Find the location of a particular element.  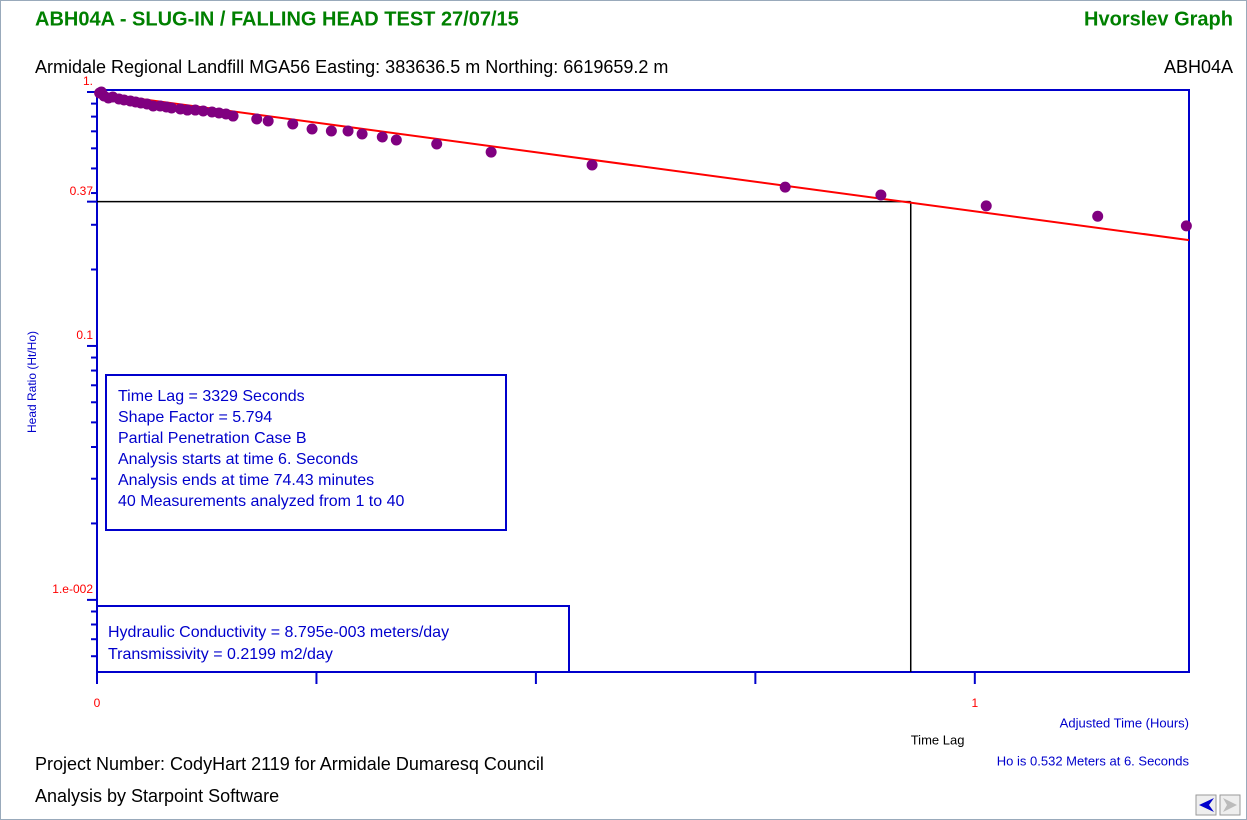

title-right: Hvorslev Graph is located at coordinates (1158, 19).